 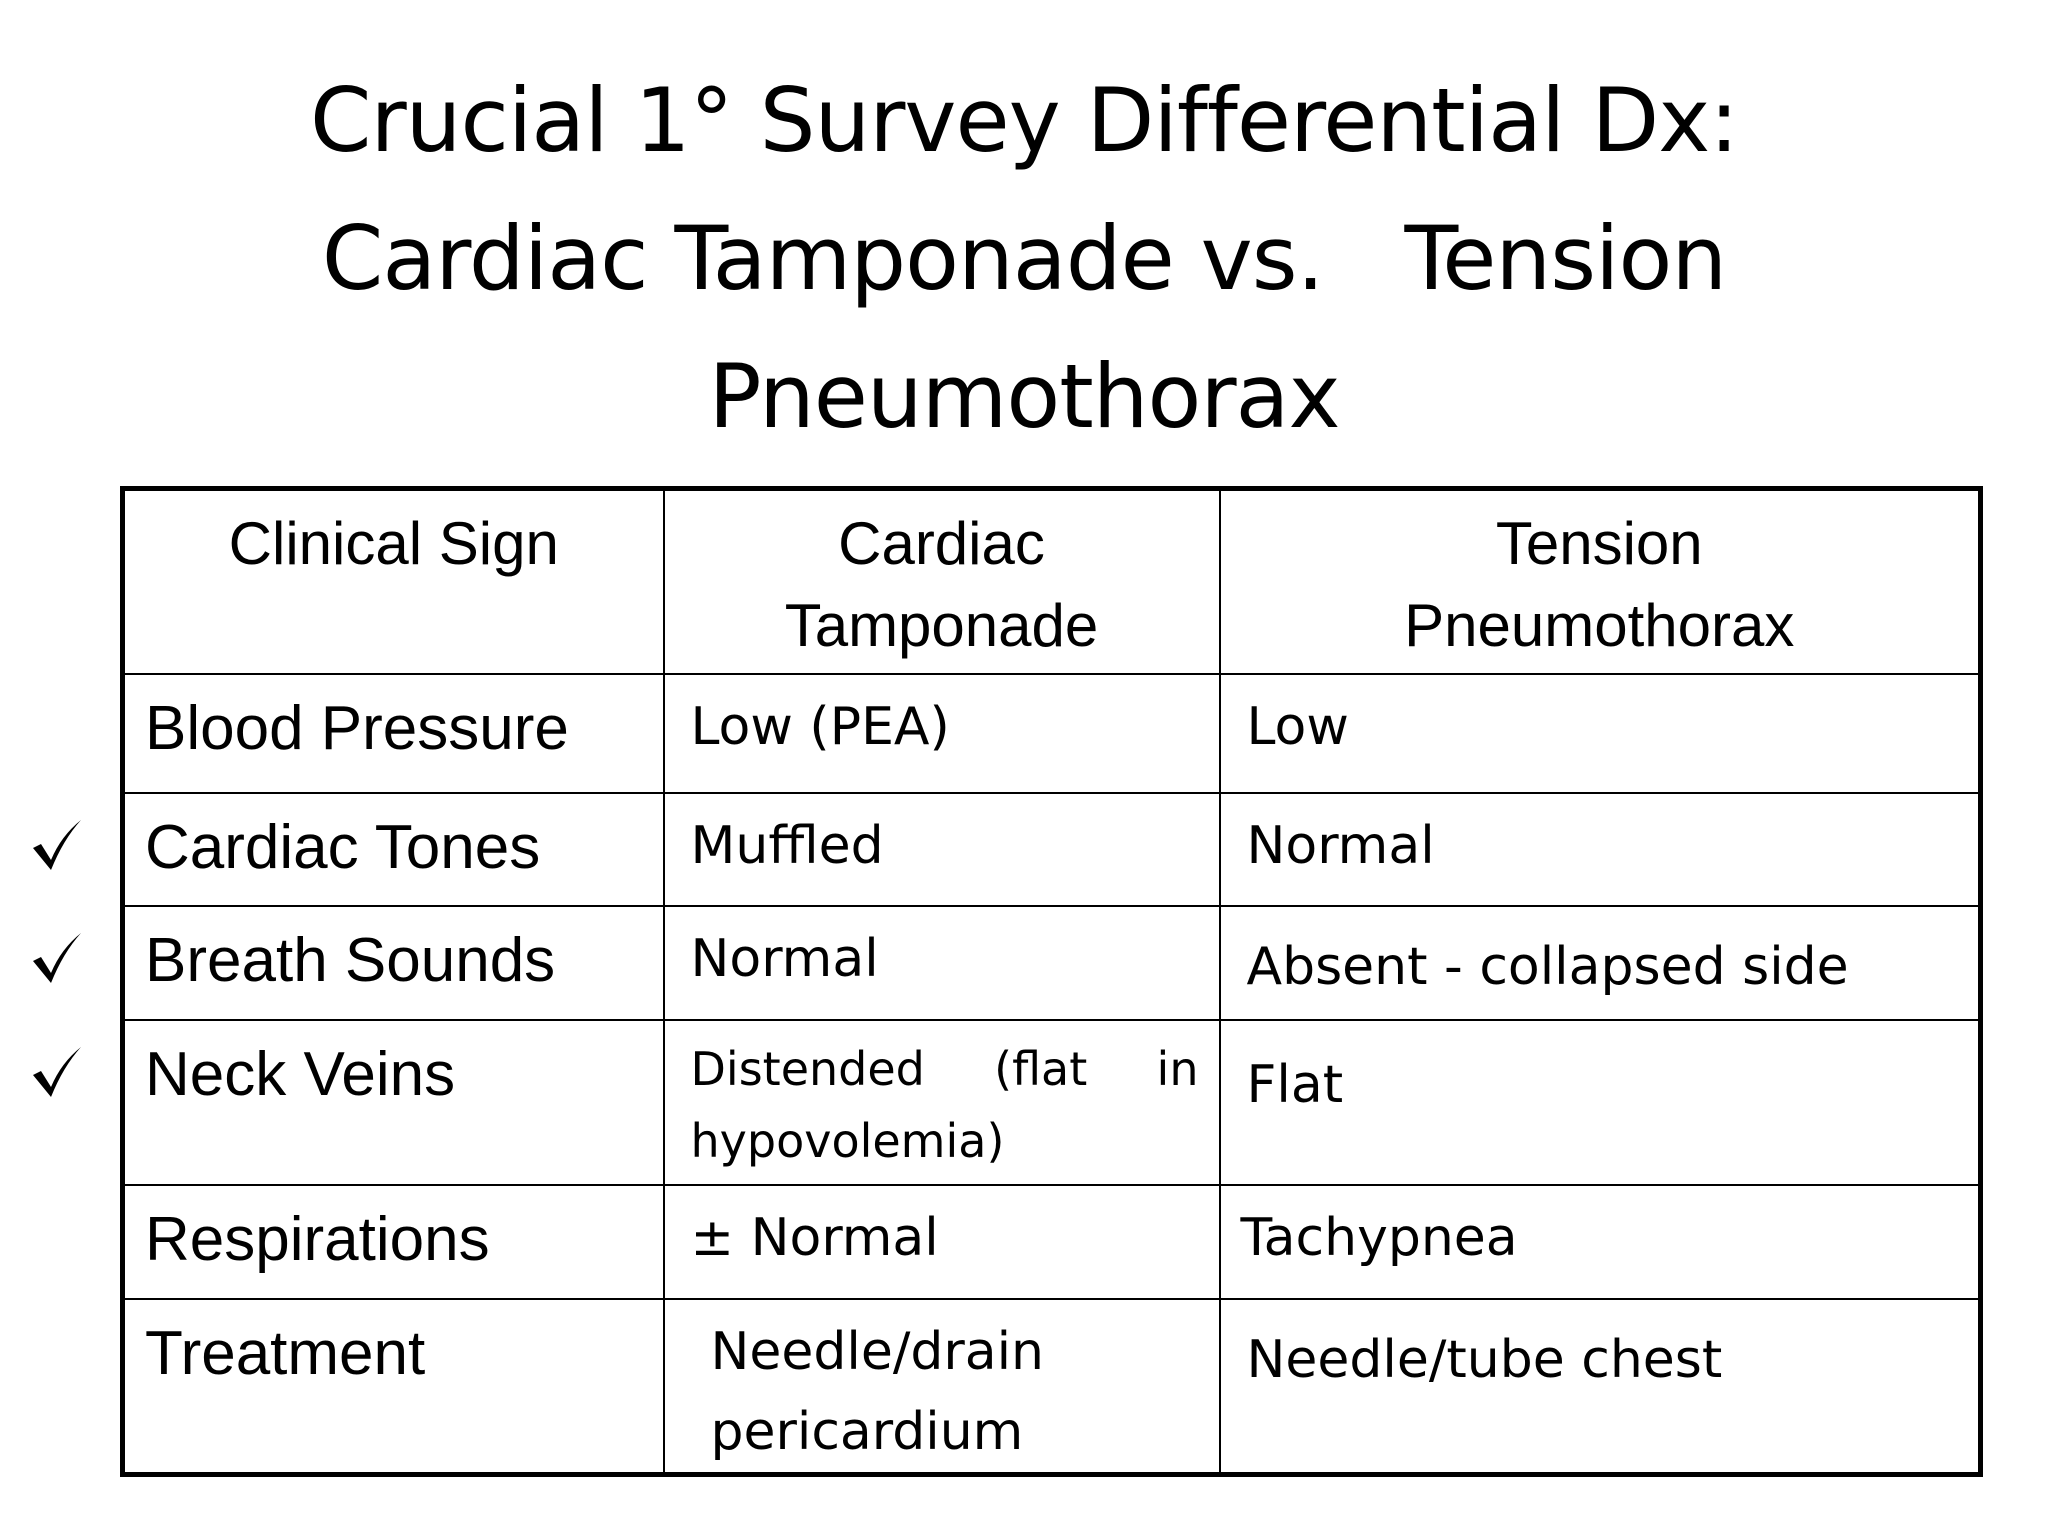 I want to click on cell: Flat, so click(x=1600, y=1102).